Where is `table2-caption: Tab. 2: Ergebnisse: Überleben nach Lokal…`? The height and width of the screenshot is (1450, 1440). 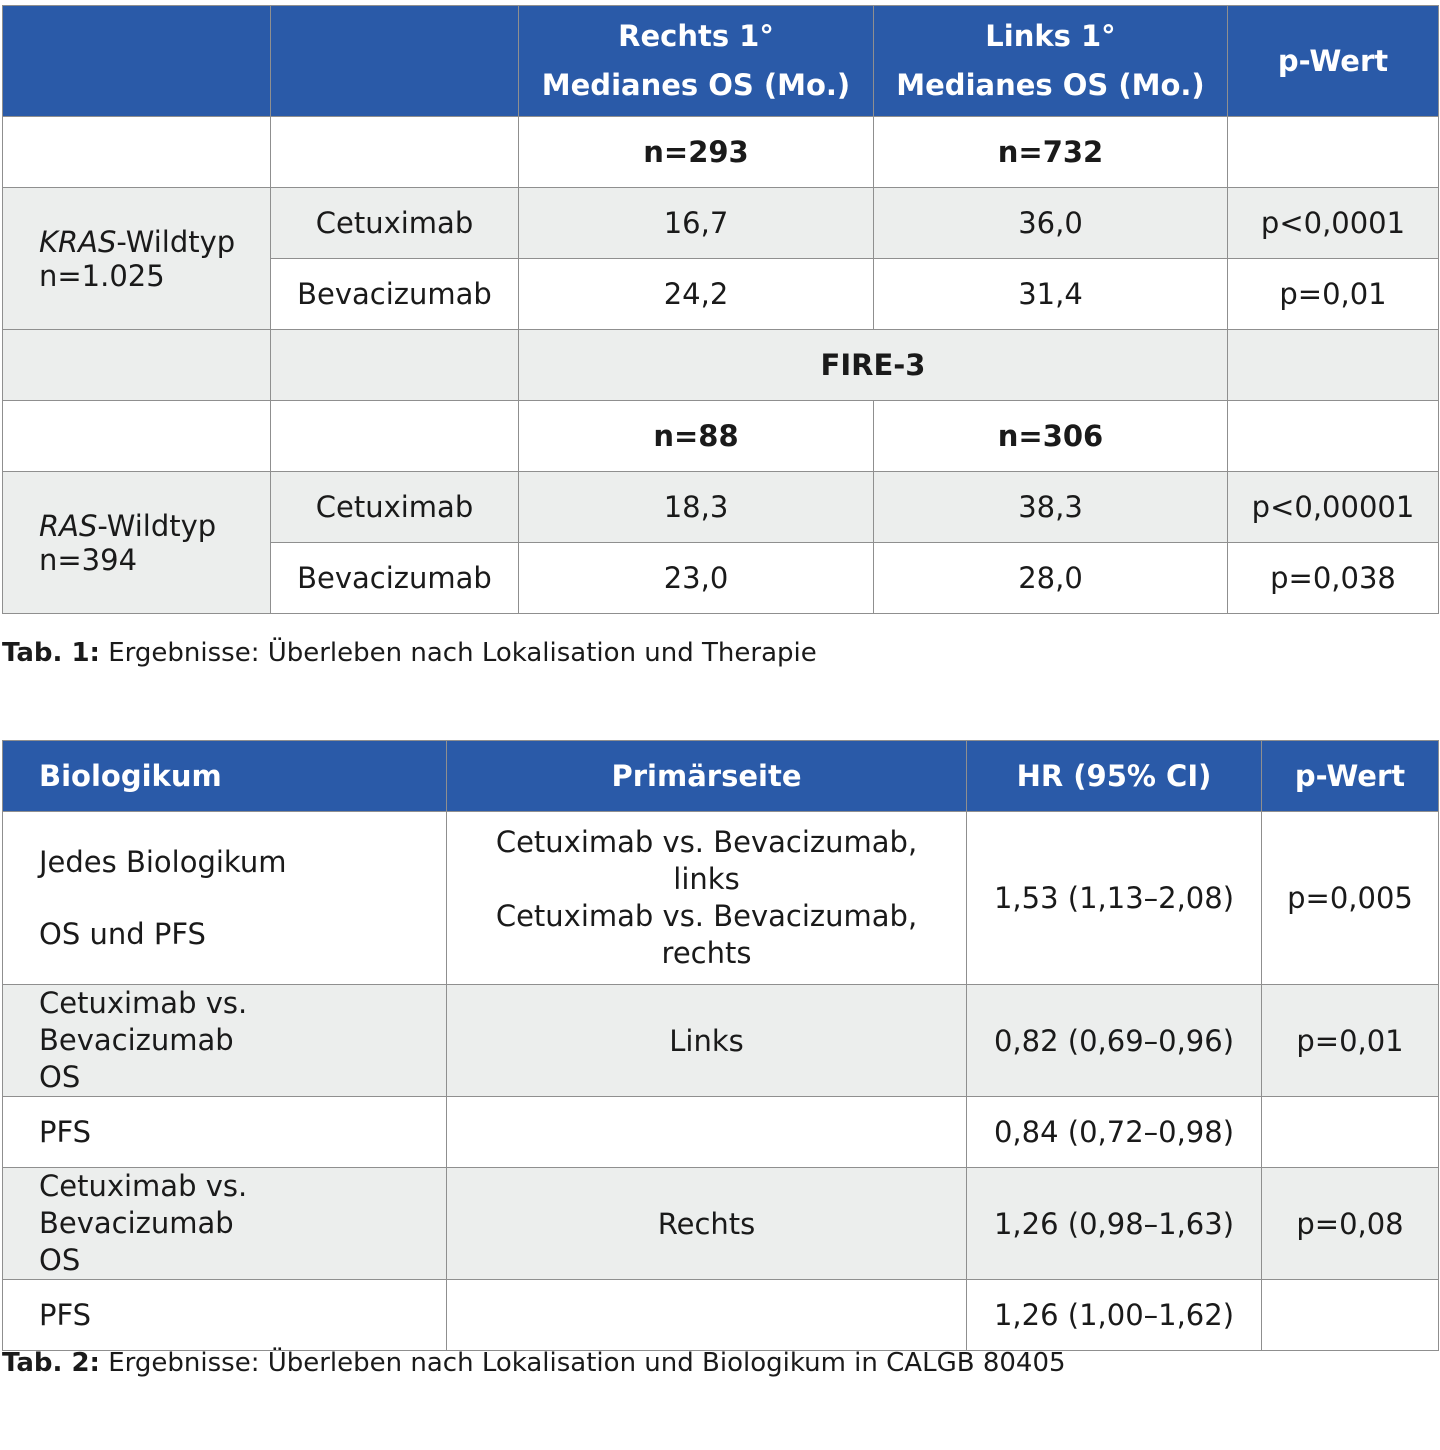
table2-caption: Tab. 2: Ergebnisse: Überleben nach Lokal… is located at coordinates (534, 1363).